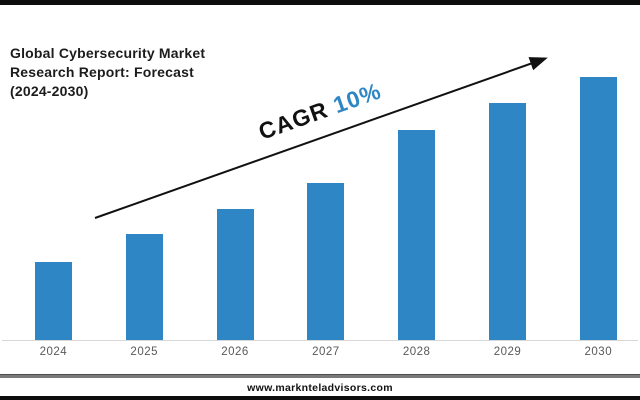 This screenshot has width=640, height=400. What do you see at coordinates (417, 235) in the screenshot?
I see `bar-2028` at bounding box center [417, 235].